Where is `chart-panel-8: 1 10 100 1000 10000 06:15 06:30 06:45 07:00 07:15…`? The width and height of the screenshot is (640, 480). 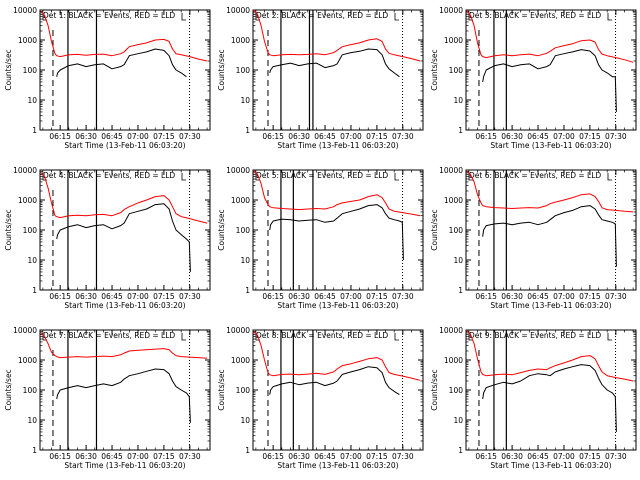 chart-panel-8: 1 10 100 1000 10000 06:15 06:30 06:45 07:00 07:15… is located at coordinates (320, 398).